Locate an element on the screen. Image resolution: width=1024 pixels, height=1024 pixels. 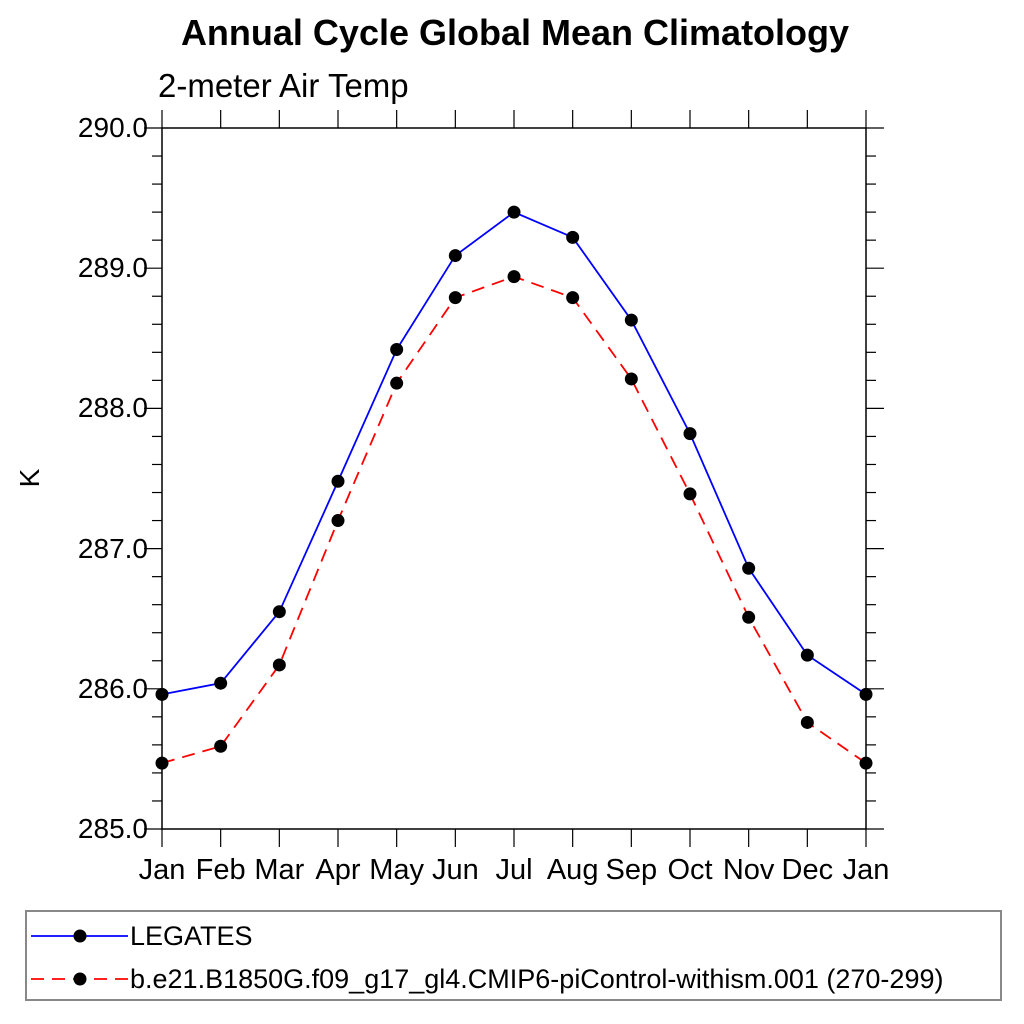
x-tick-label: Aug is located at coordinates (572, 870).